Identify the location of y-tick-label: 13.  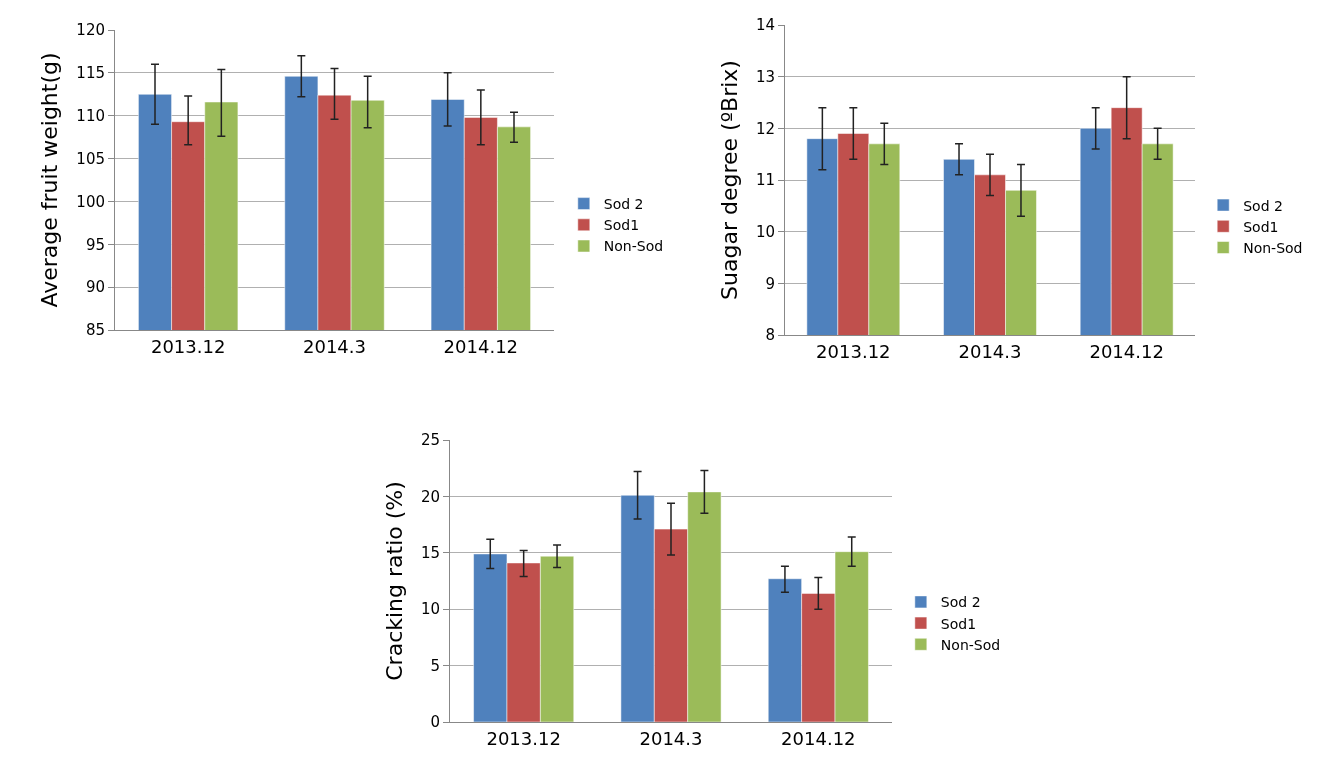
(765, 76).